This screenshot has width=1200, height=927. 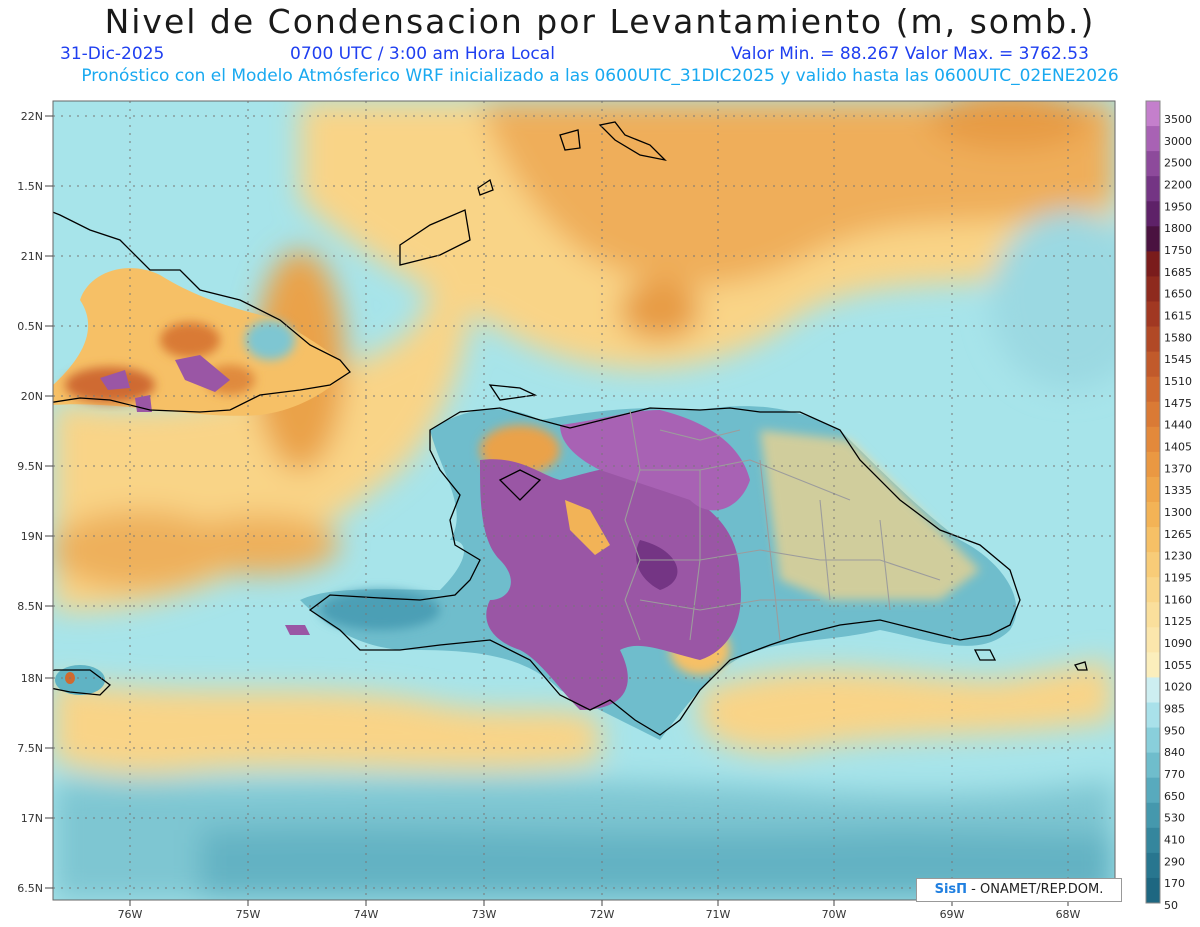 I want to click on lon-labels: 76W 75W 74W 73W 72W 71W 70W 69W 68W, so click(x=599, y=914).